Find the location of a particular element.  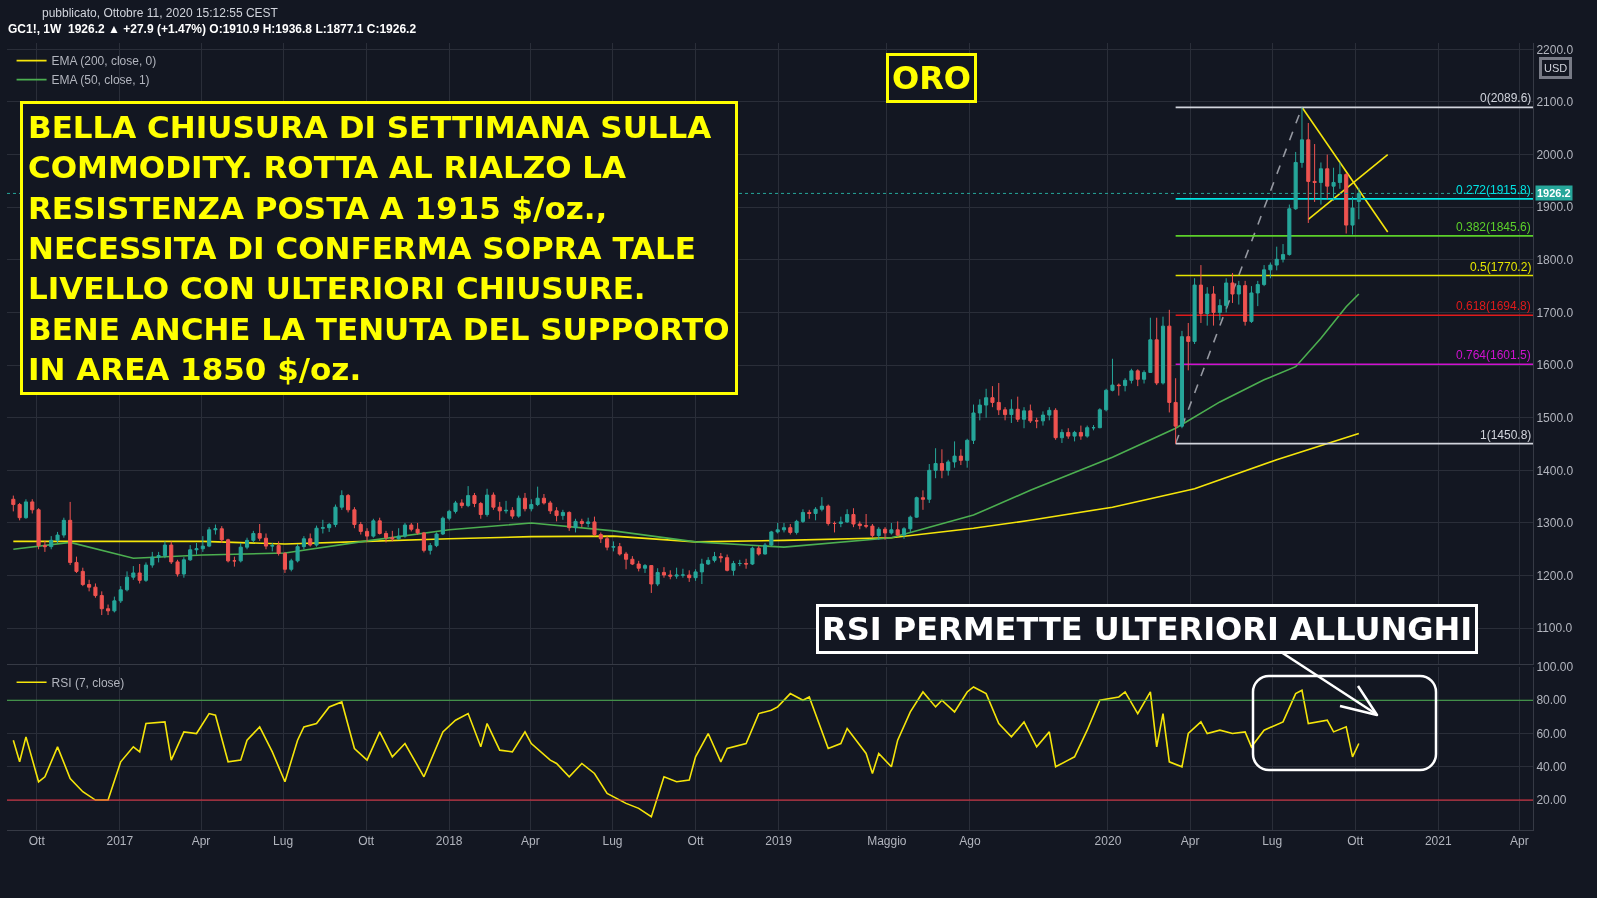

y-tick-label: 1700.0 is located at coordinates (1555, 312).